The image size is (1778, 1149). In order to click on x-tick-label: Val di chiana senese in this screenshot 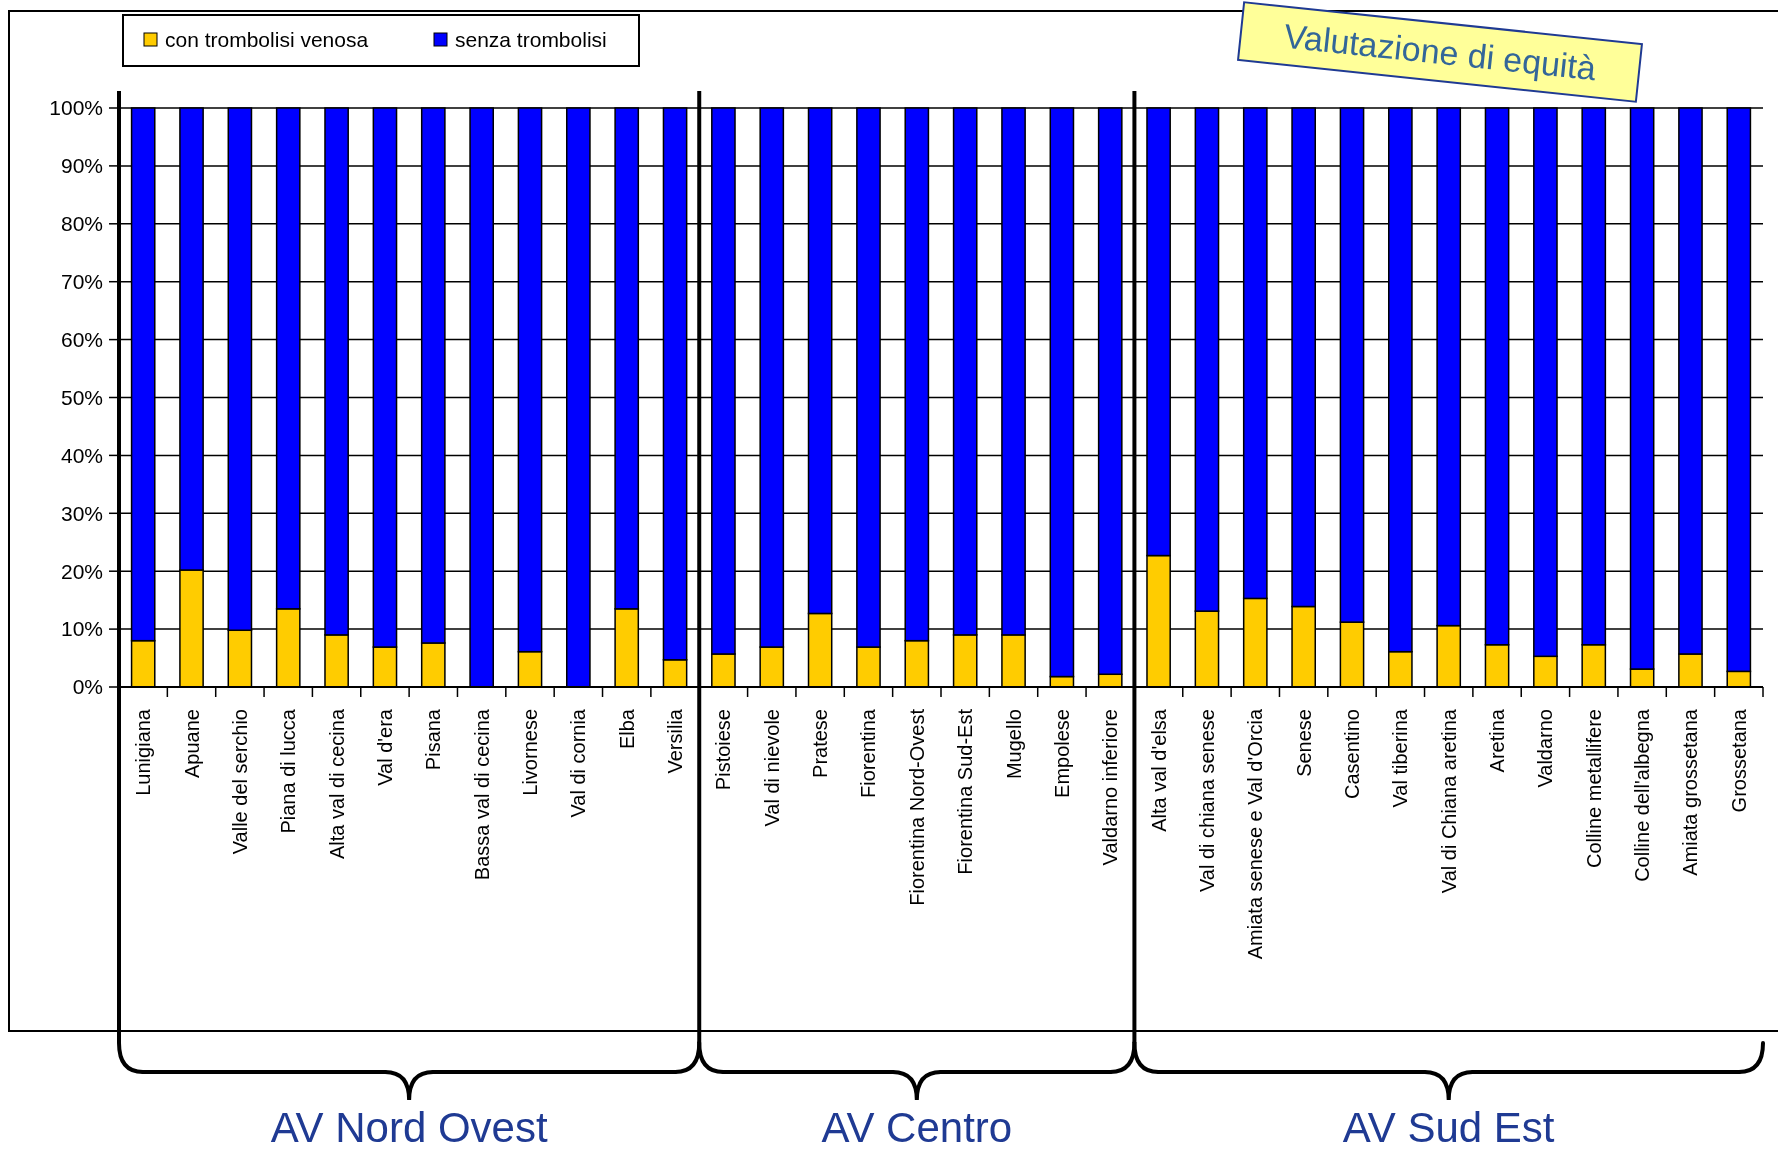, I will do `click(1206, 801)`.